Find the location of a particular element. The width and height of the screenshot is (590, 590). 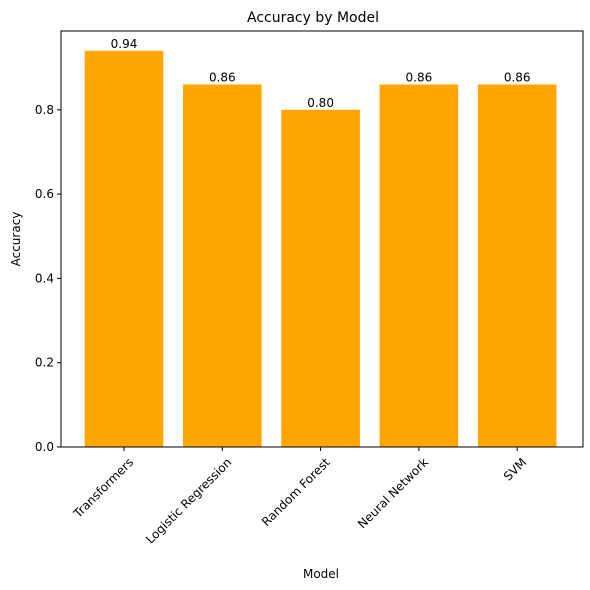

y-tick-label: 0.8 is located at coordinates (44, 110).